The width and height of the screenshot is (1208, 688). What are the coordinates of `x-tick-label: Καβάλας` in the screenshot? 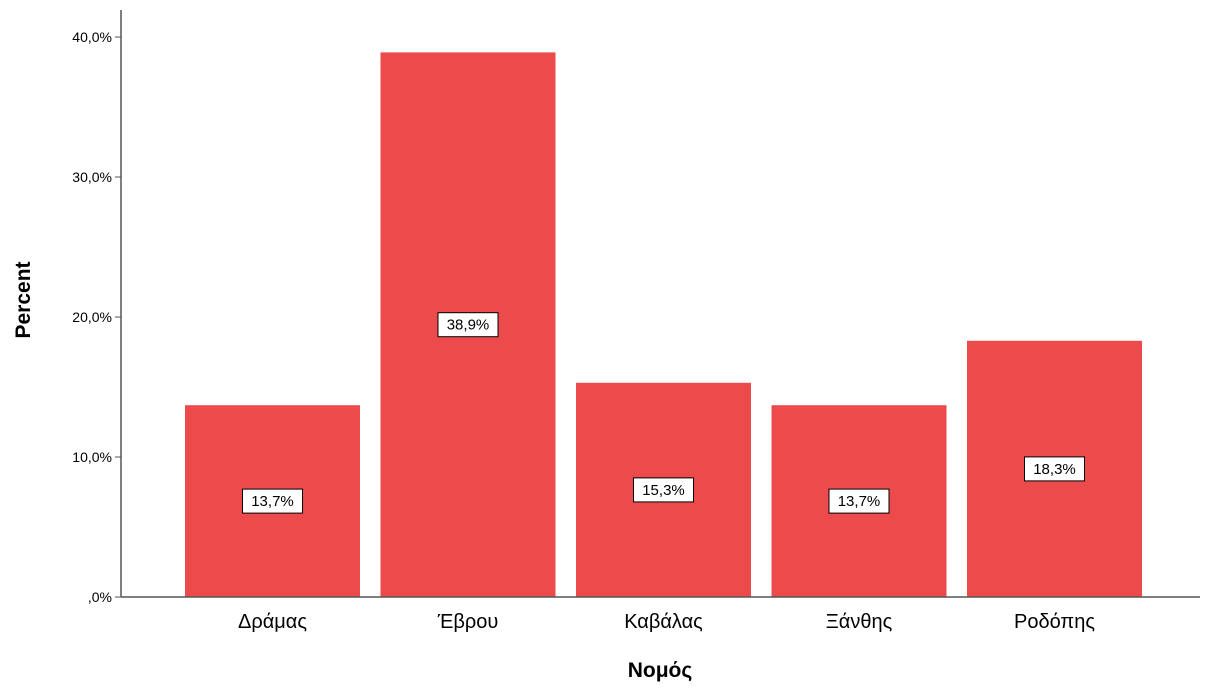 It's located at (663, 622).